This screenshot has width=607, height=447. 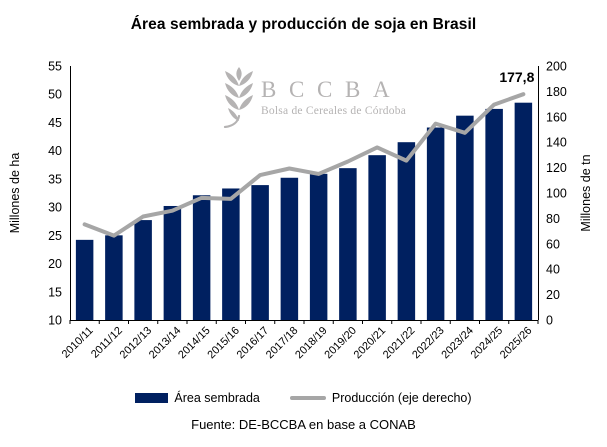 What do you see at coordinates (553, 244) in the screenshot?
I see `svg-text: 60` at bounding box center [553, 244].